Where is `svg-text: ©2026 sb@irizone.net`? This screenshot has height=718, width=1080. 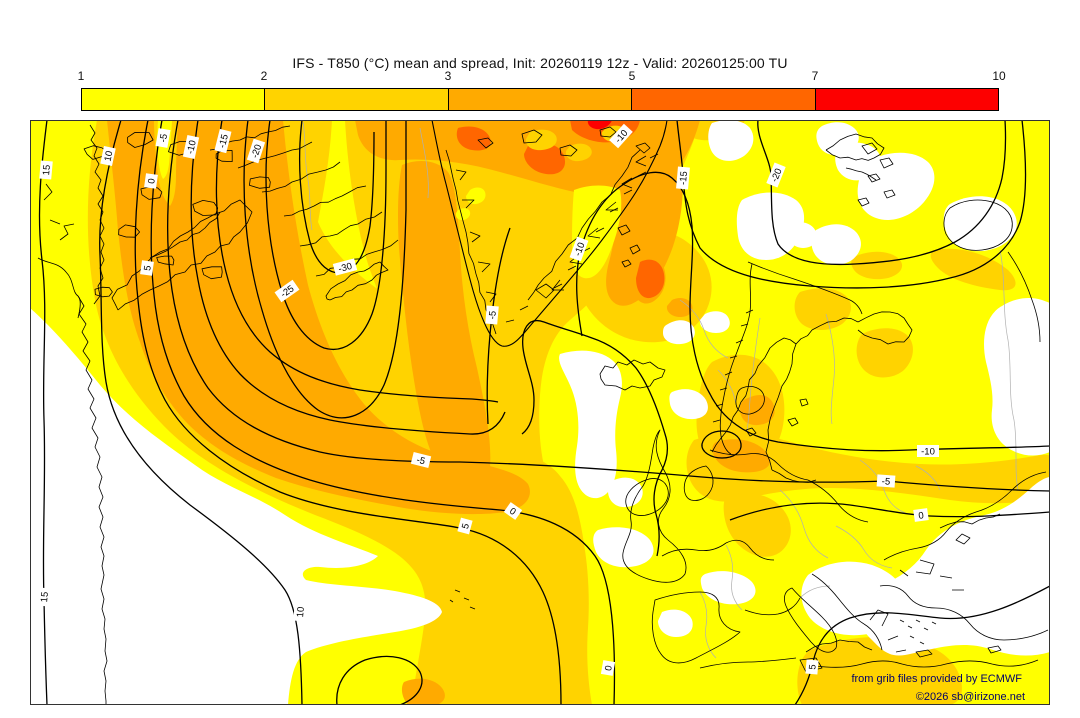
svg-text: ©2026 sb@irizone.net is located at coordinates (970, 697).